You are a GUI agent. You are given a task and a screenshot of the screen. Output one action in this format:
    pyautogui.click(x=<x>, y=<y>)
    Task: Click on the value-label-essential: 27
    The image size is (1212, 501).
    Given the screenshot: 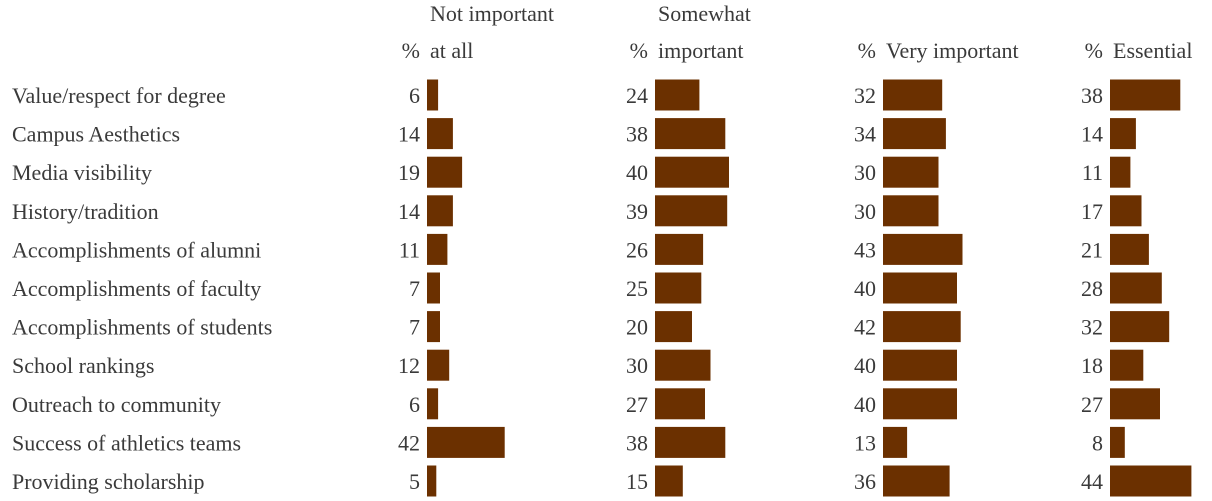 What is the action you would take?
    pyautogui.click(x=1092, y=404)
    